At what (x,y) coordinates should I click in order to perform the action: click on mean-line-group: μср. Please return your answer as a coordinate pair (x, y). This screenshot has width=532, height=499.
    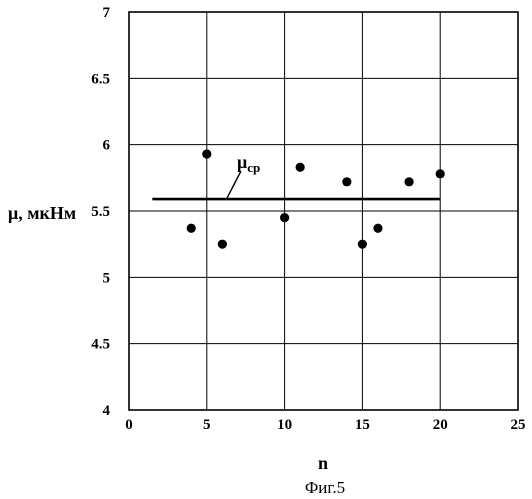
    Looking at the image, I should click on (296, 175).